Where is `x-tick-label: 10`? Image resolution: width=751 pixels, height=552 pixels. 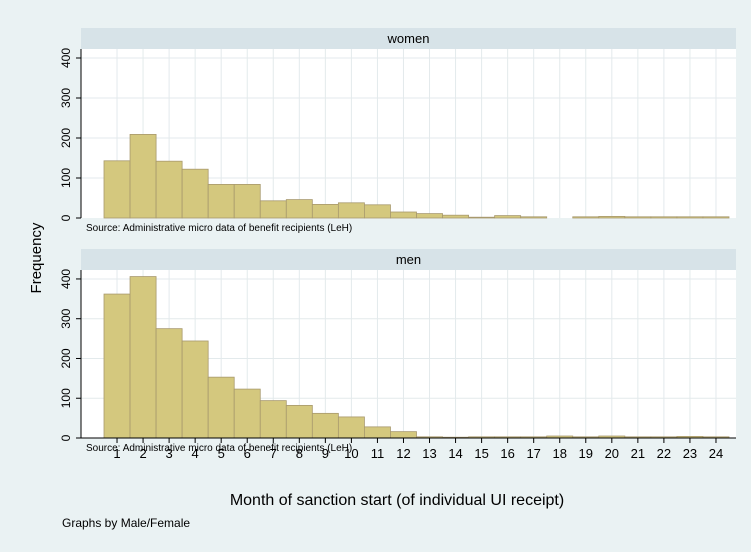
x-tick-label: 10 is located at coordinates (351, 453).